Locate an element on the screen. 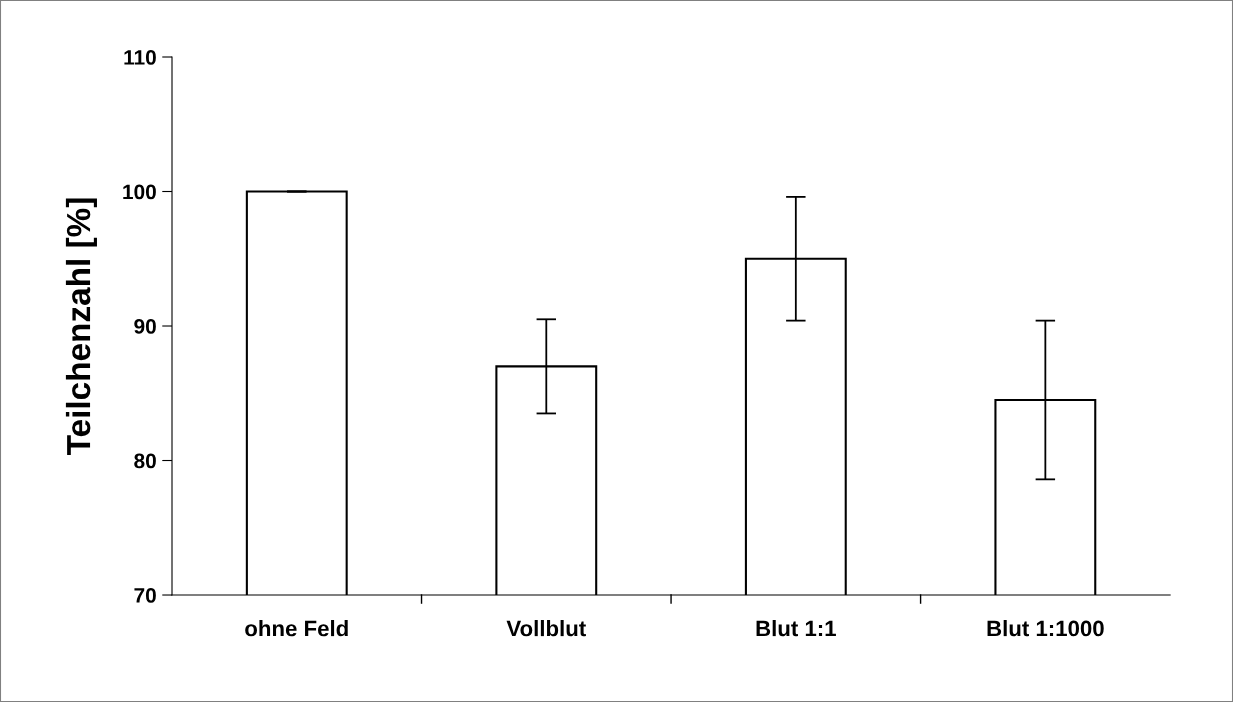  y-tick-label: 90 is located at coordinates (145, 326).